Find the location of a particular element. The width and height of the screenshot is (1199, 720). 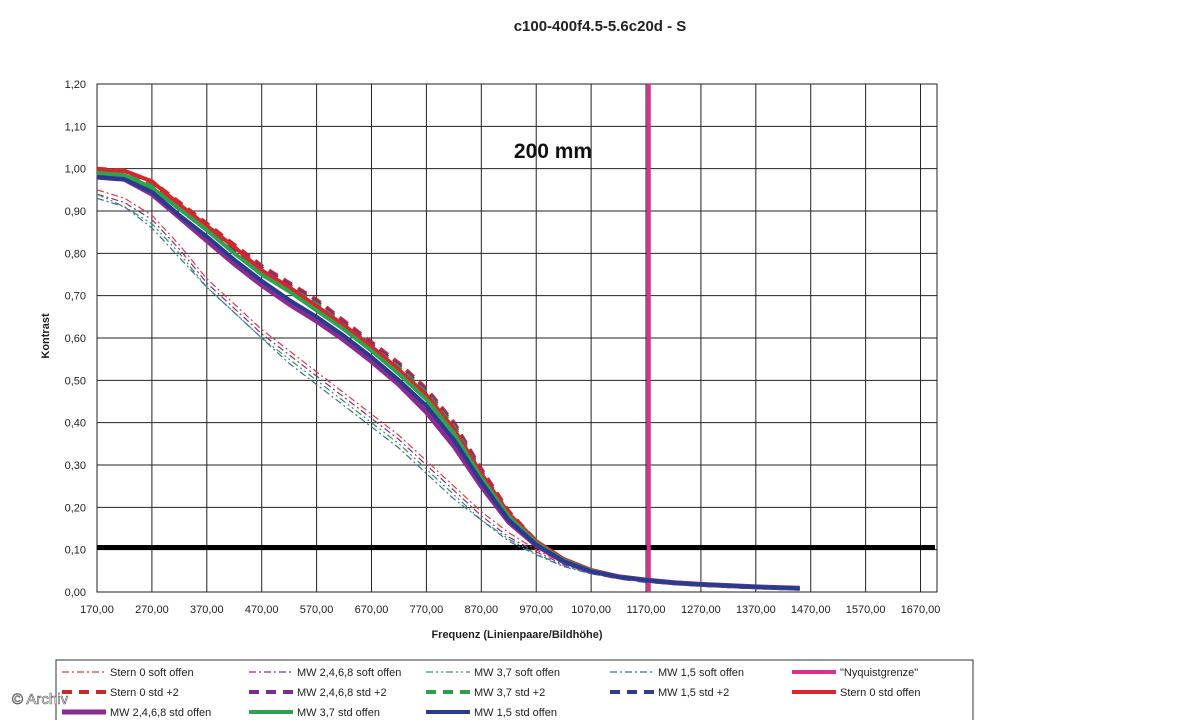

legend-label: Stern 0 std offen is located at coordinates (880, 693).